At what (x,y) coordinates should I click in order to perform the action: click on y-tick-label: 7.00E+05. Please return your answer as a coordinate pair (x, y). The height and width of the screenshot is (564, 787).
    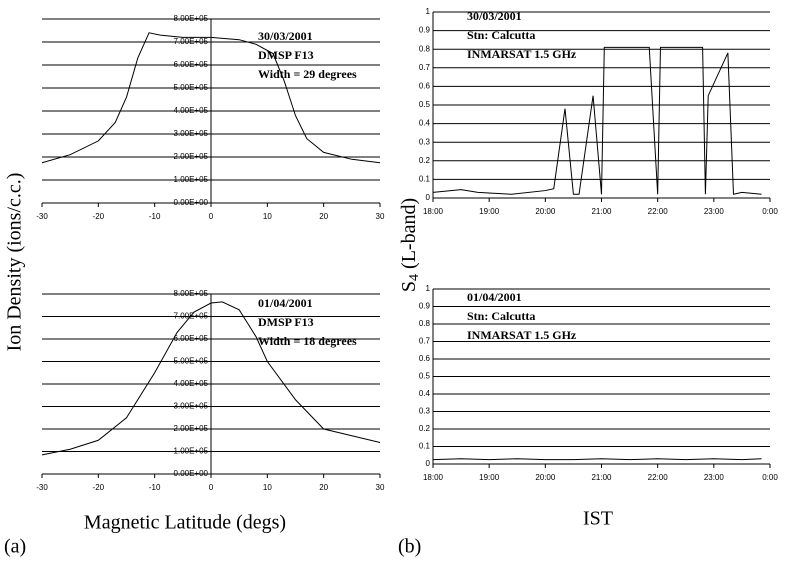
    Looking at the image, I should click on (191, 41).